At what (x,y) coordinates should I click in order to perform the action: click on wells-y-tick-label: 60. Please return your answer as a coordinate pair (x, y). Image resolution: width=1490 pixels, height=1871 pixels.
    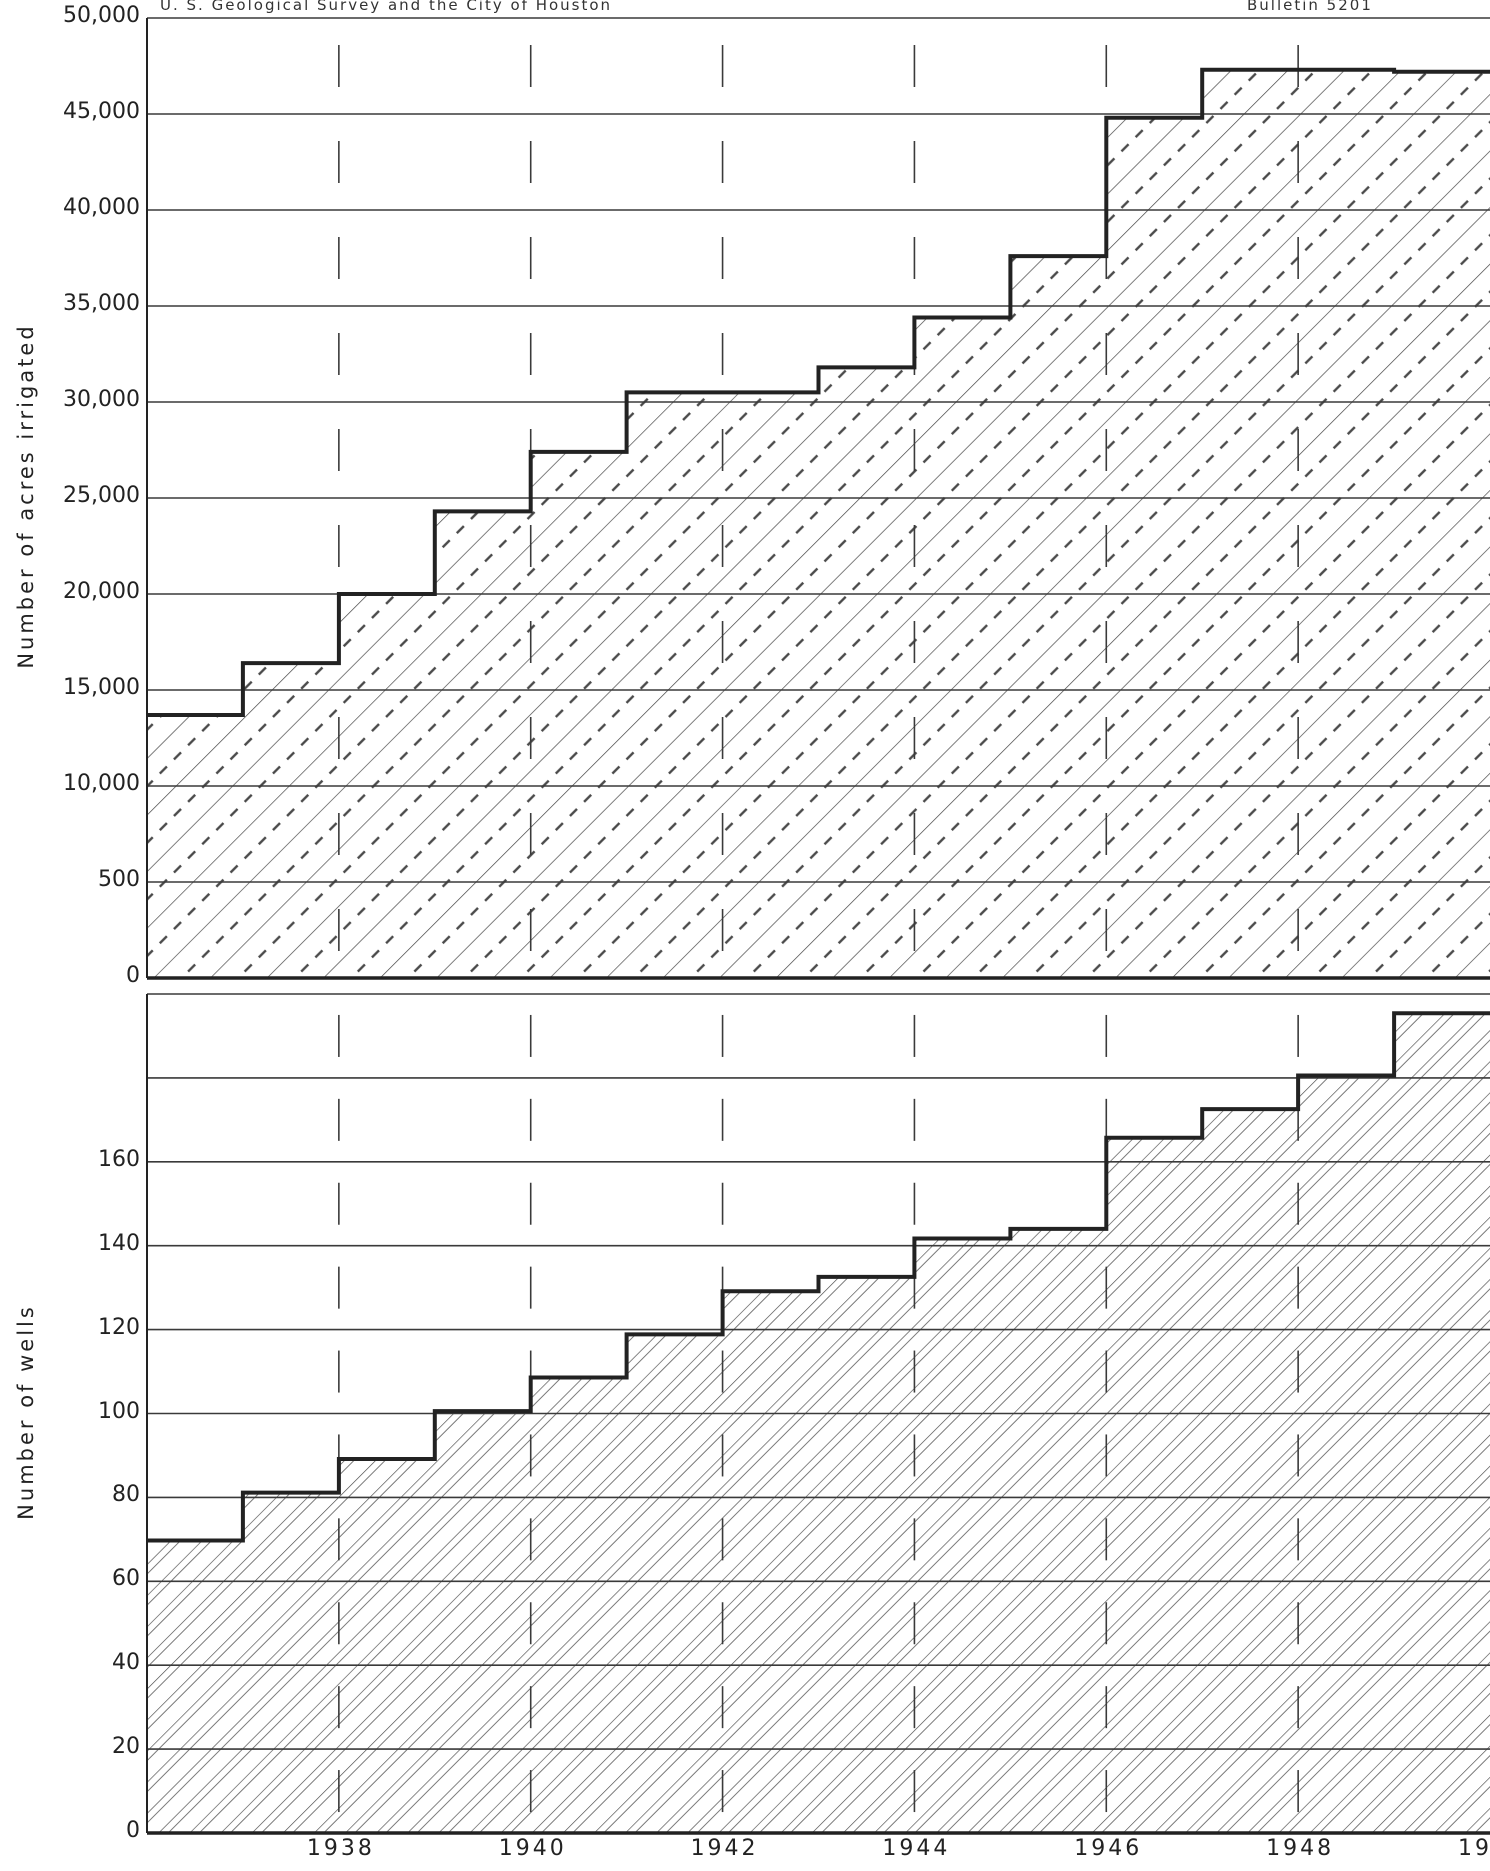
    Looking at the image, I should click on (126, 1579).